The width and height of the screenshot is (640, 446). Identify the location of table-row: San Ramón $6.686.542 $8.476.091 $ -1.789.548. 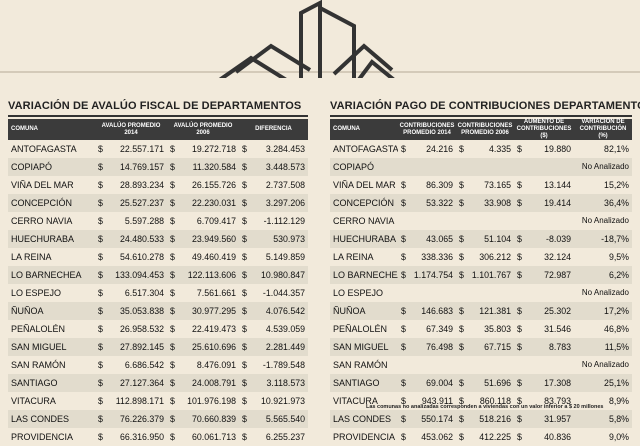
(158, 365).